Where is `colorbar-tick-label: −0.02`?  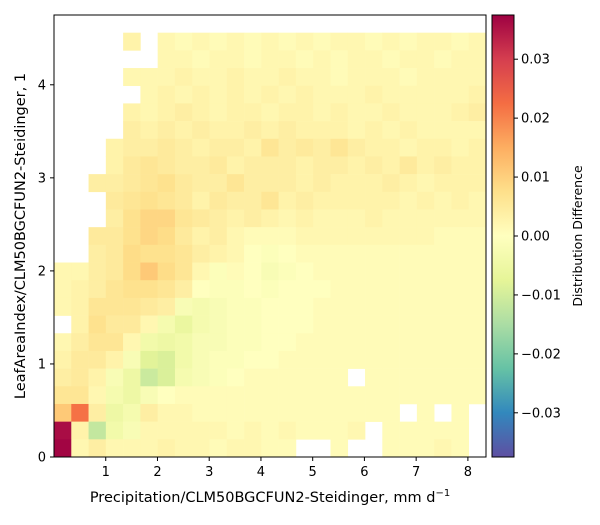 colorbar-tick-label: −0.02 is located at coordinates (541, 354).